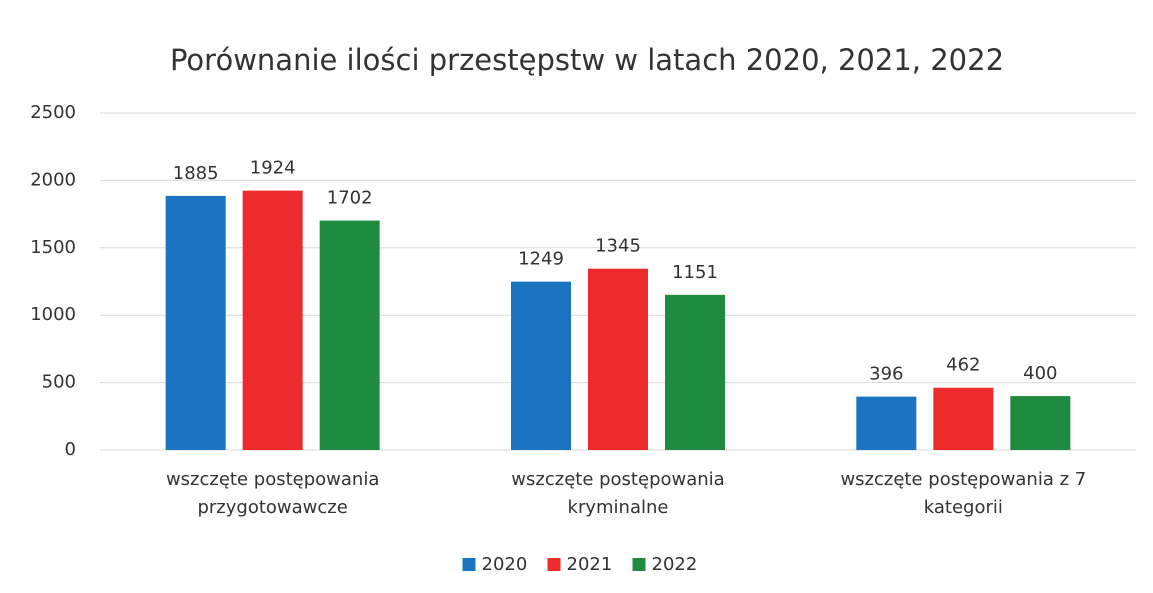 Image resolution: width=1153 pixels, height=593 pixels. I want to click on y-tick-label: 1000, so click(53, 314).